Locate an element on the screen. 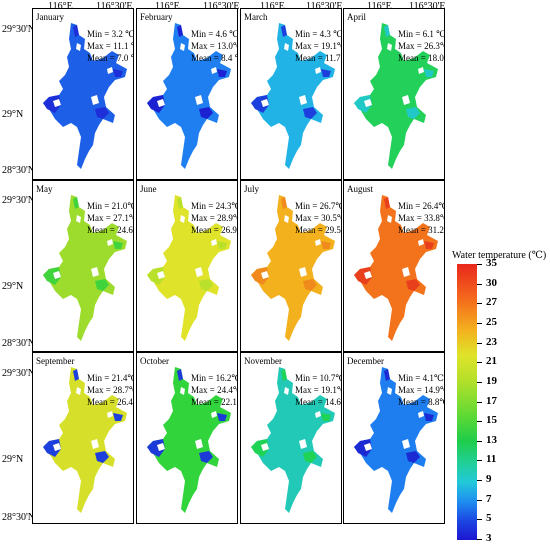  mean-value: Mean = 8.8℃ is located at coordinates (421, 402).